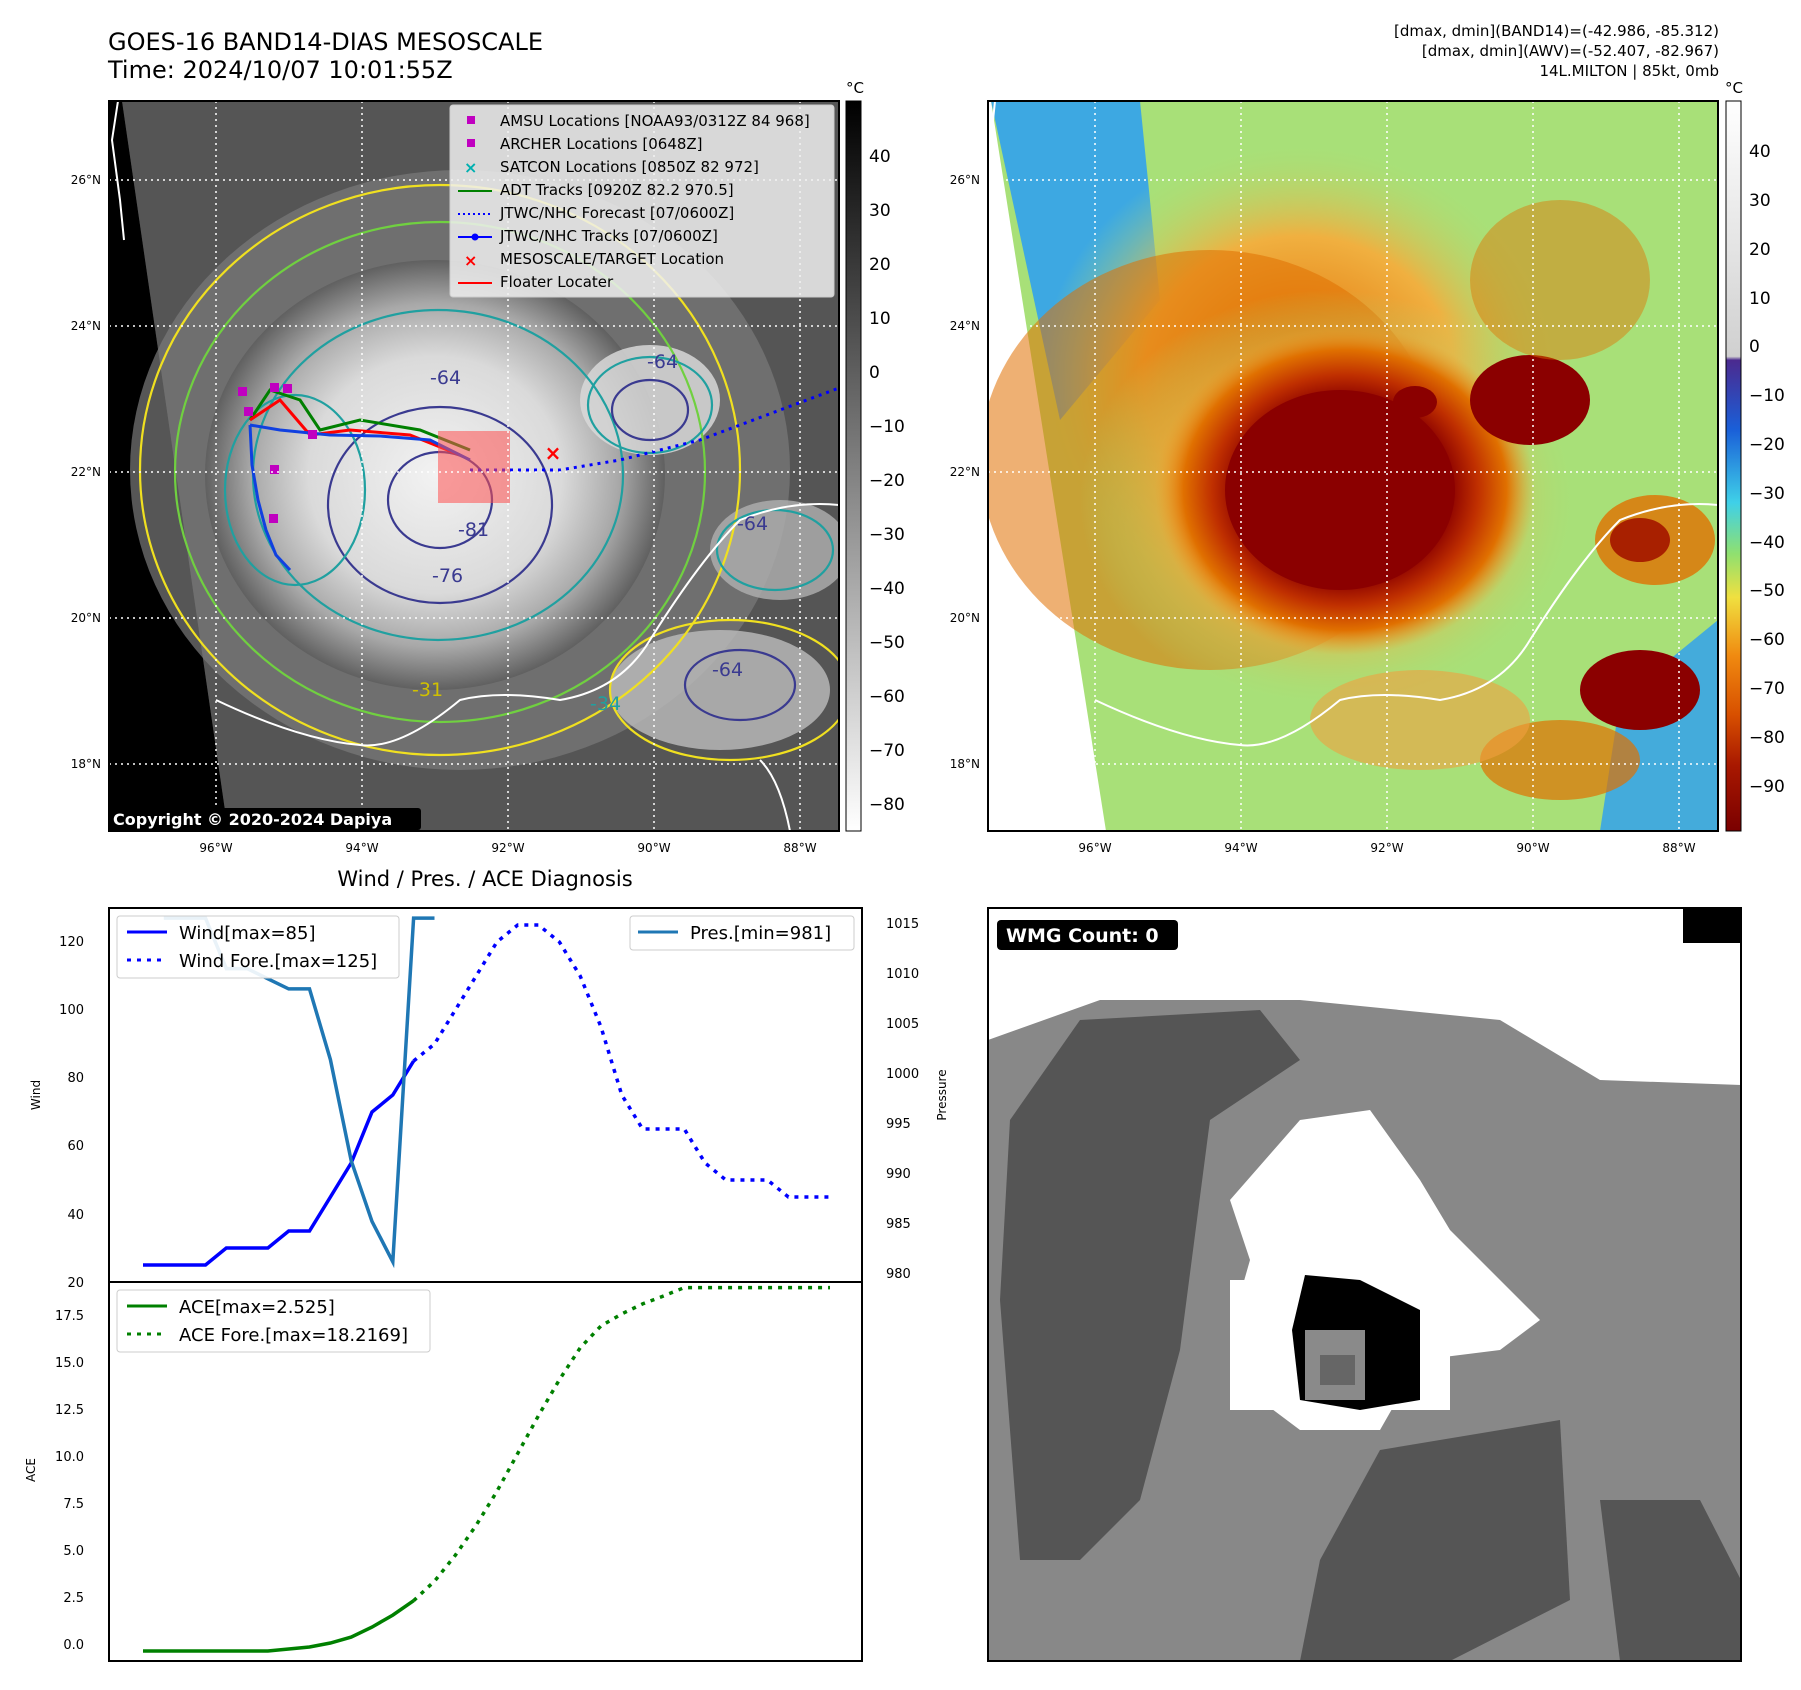 The width and height of the screenshot is (1801, 1690). What do you see at coordinates (73, 1551) in the screenshot?
I see `ace-tick: 5.0` at bounding box center [73, 1551].